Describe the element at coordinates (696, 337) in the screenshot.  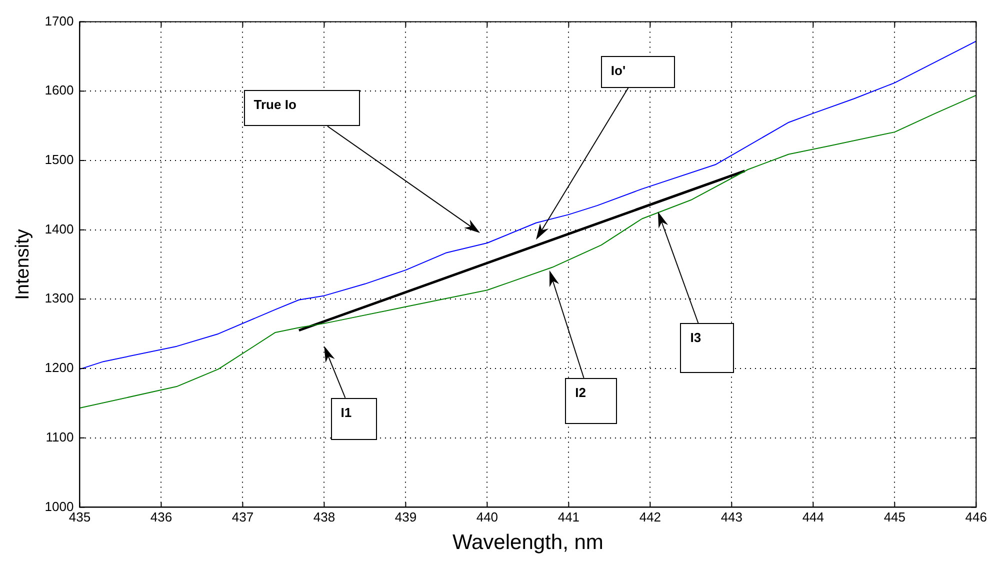
I see `annotation: I3` at that location.